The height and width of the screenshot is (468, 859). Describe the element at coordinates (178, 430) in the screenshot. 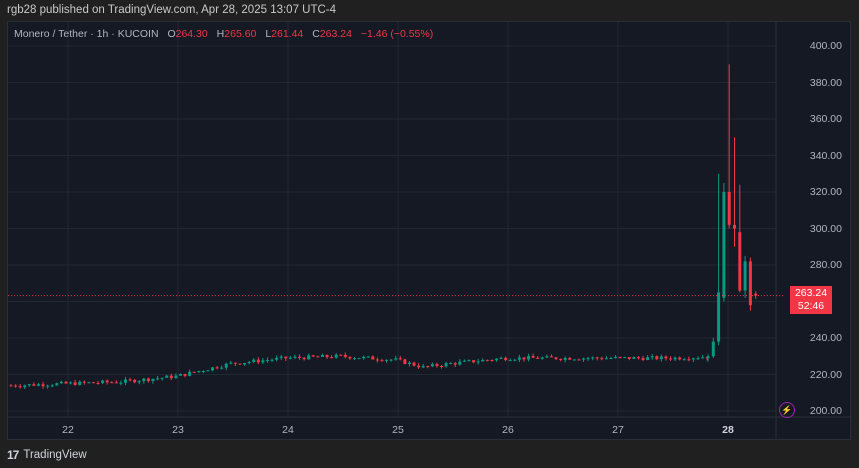

I see `time-tick: 23` at that location.